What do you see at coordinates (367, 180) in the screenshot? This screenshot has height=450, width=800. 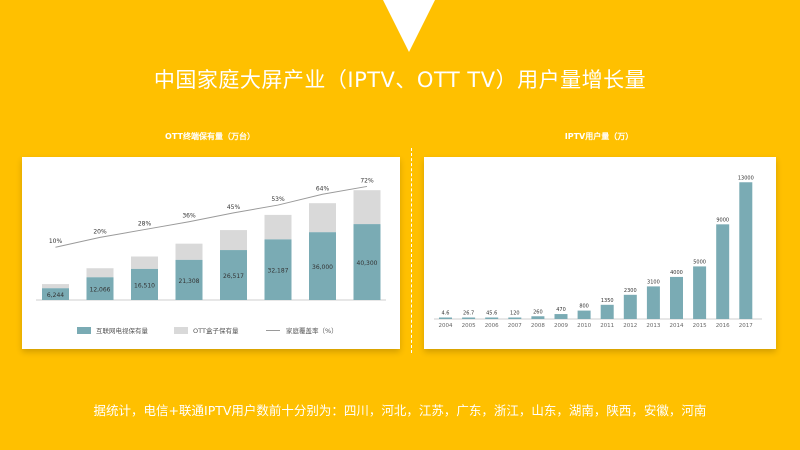 I see `coverage-rate-label: 72%` at bounding box center [367, 180].